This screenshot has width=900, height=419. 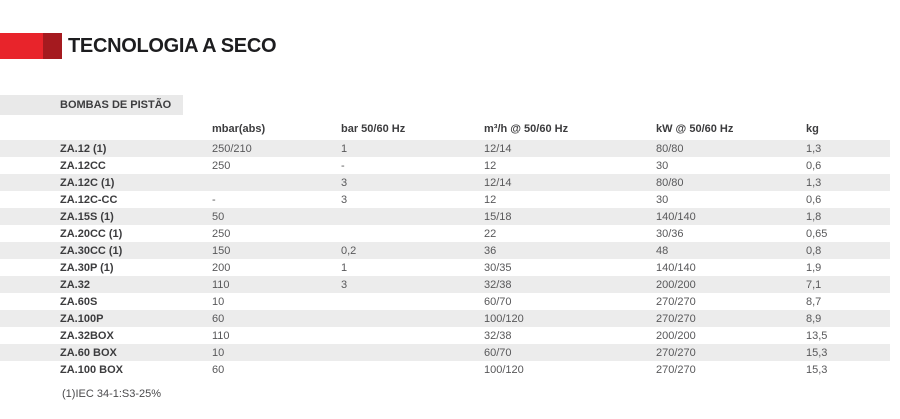 I want to click on table-row: ZA.32BOX 110 32/38 200/200 13,5, so click(x=445, y=335).